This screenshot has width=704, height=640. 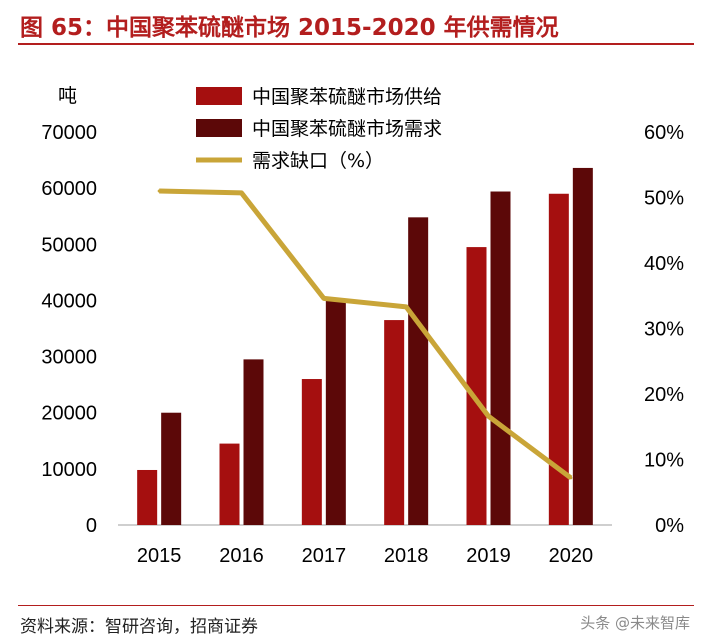 What do you see at coordinates (664, 133) in the screenshot?
I see `y2-tick-label: 60%` at bounding box center [664, 133].